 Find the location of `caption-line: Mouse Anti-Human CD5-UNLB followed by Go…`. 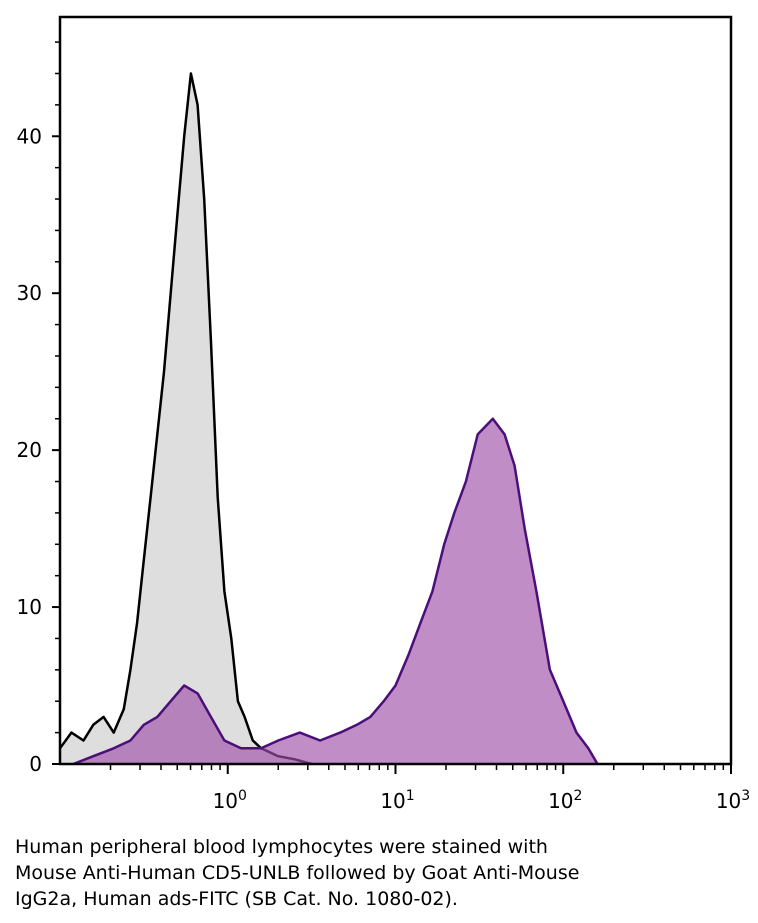

caption-line: Mouse Anti-Human CD5-UNLB followed by Go… is located at coordinates (297, 873).